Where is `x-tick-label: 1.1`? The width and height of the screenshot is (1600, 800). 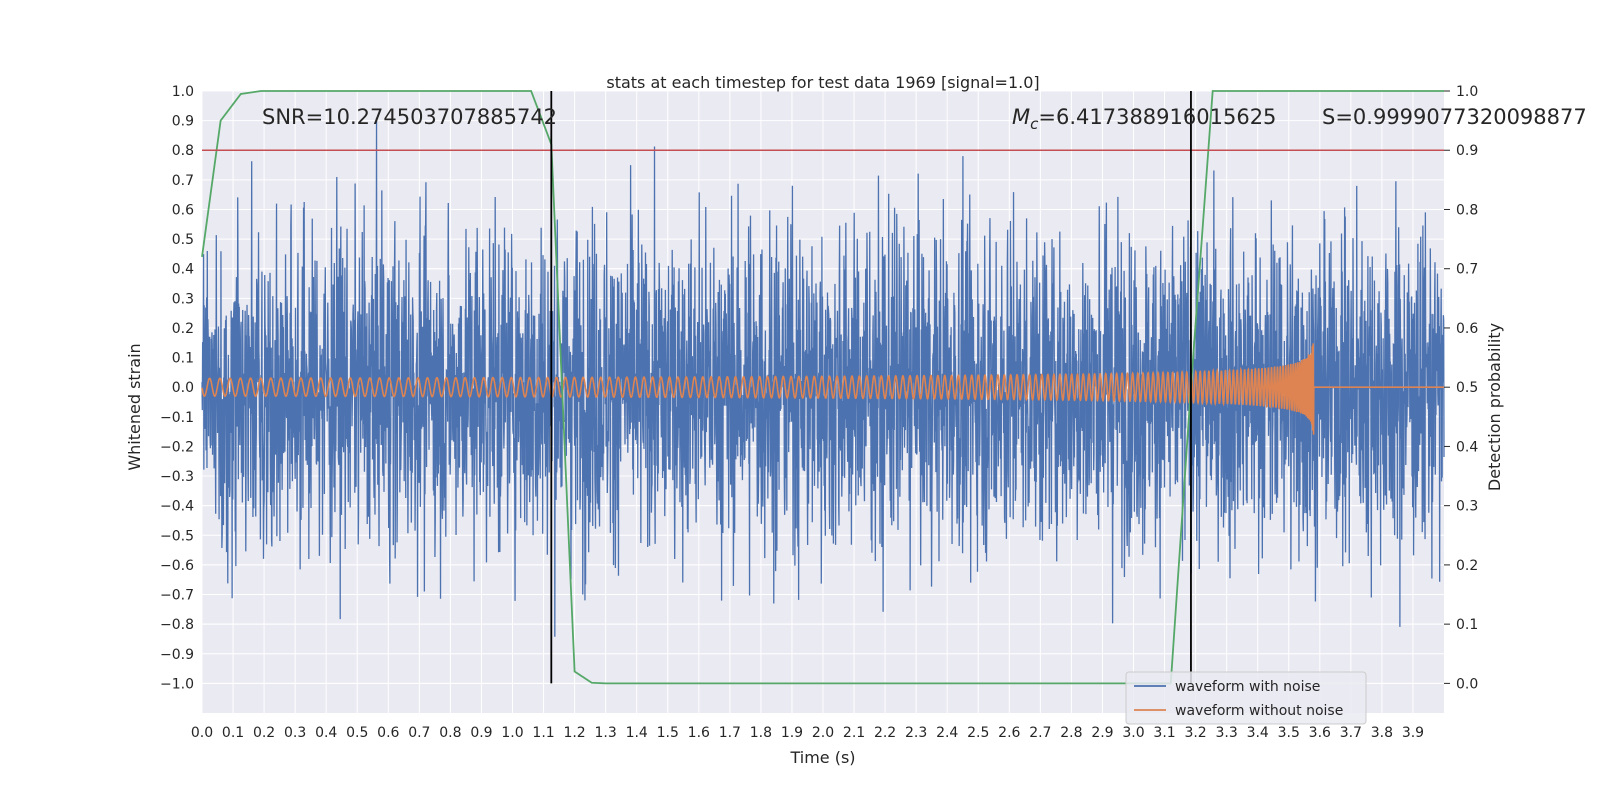
x-tick-label: 1.1 is located at coordinates (543, 733).